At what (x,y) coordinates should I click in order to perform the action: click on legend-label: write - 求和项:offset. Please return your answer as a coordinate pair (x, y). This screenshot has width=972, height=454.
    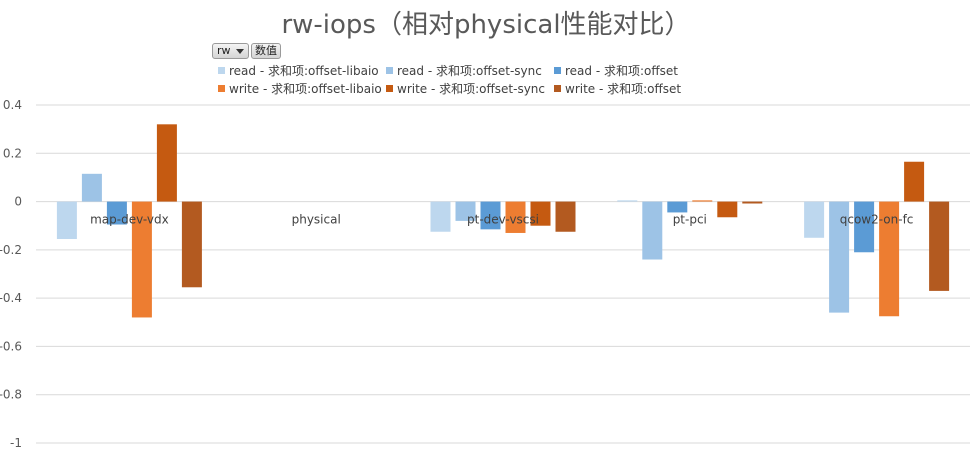
    Looking at the image, I should click on (623, 89).